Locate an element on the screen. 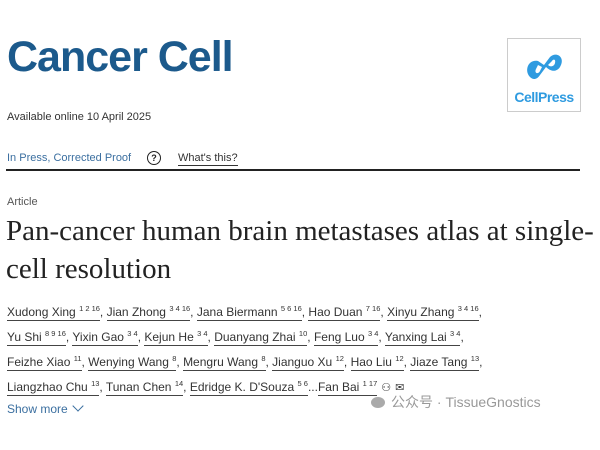 The height and width of the screenshot is (450, 600). author-link: Edridge K. D'Souza 5 6 is located at coordinates (248, 387).